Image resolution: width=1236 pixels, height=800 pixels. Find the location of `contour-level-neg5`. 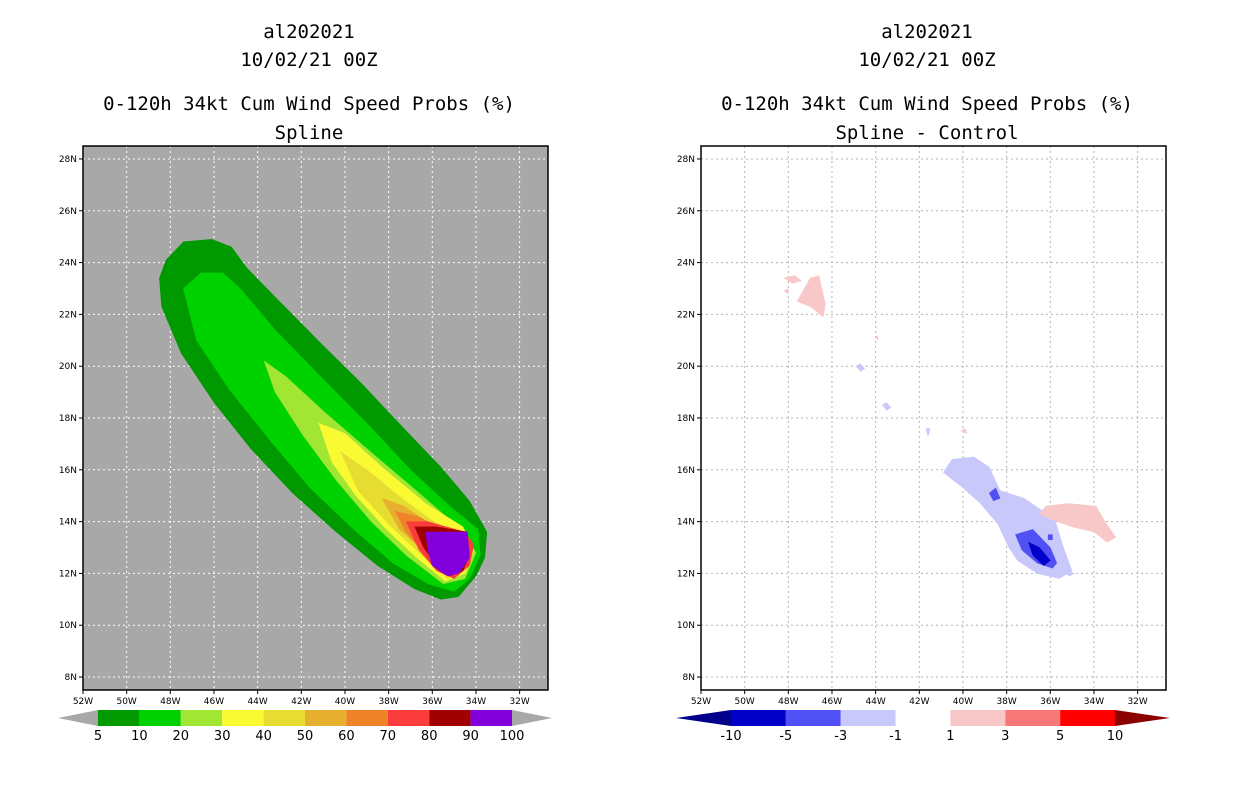

contour-level-neg5 is located at coordinates (1039, 554).